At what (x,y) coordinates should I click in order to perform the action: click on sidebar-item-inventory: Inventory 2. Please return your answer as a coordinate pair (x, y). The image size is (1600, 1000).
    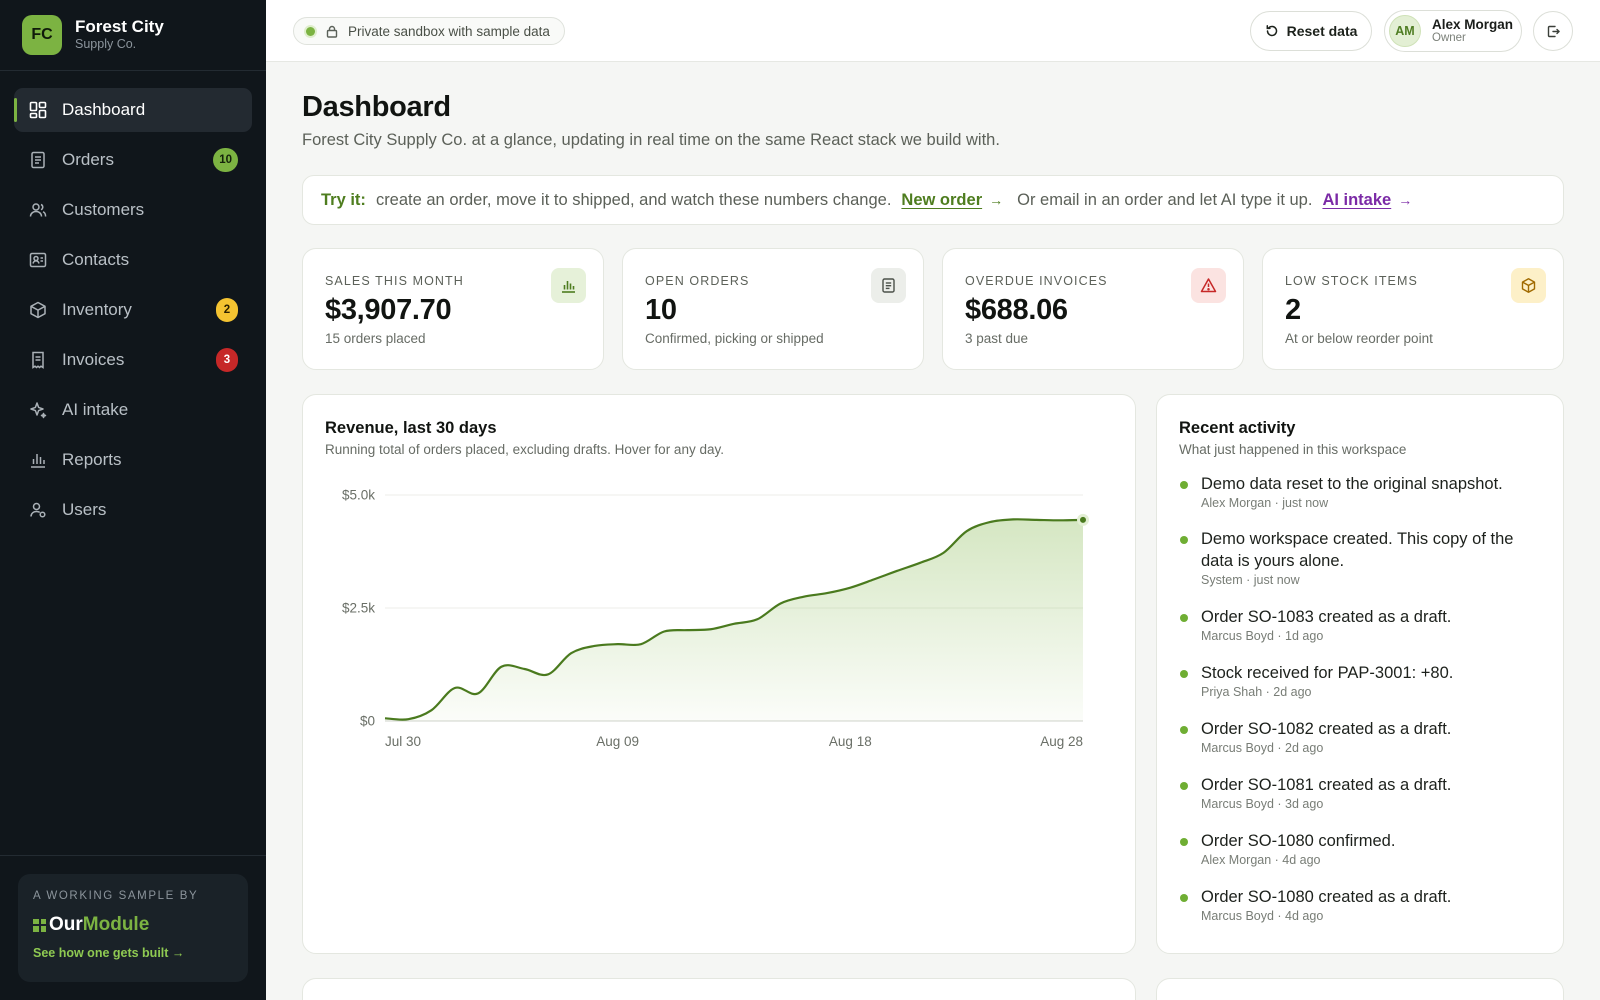
    Looking at the image, I should click on (133, 310).